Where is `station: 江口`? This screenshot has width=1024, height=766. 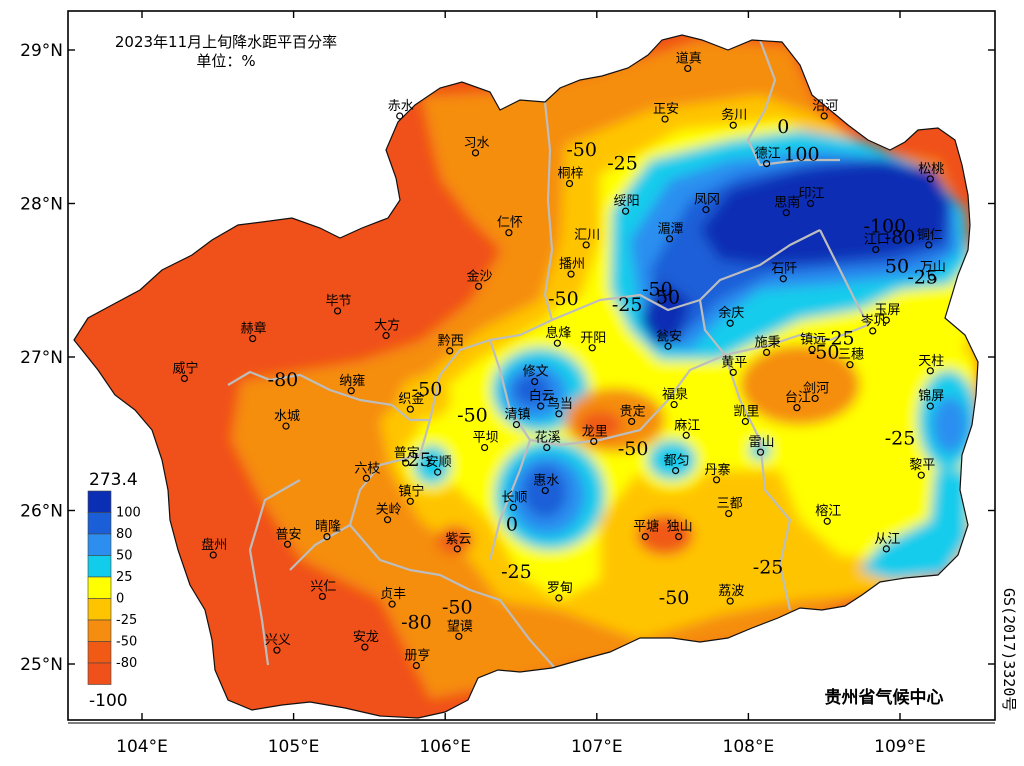 station: 江口 is located at coordinates (877, 243).